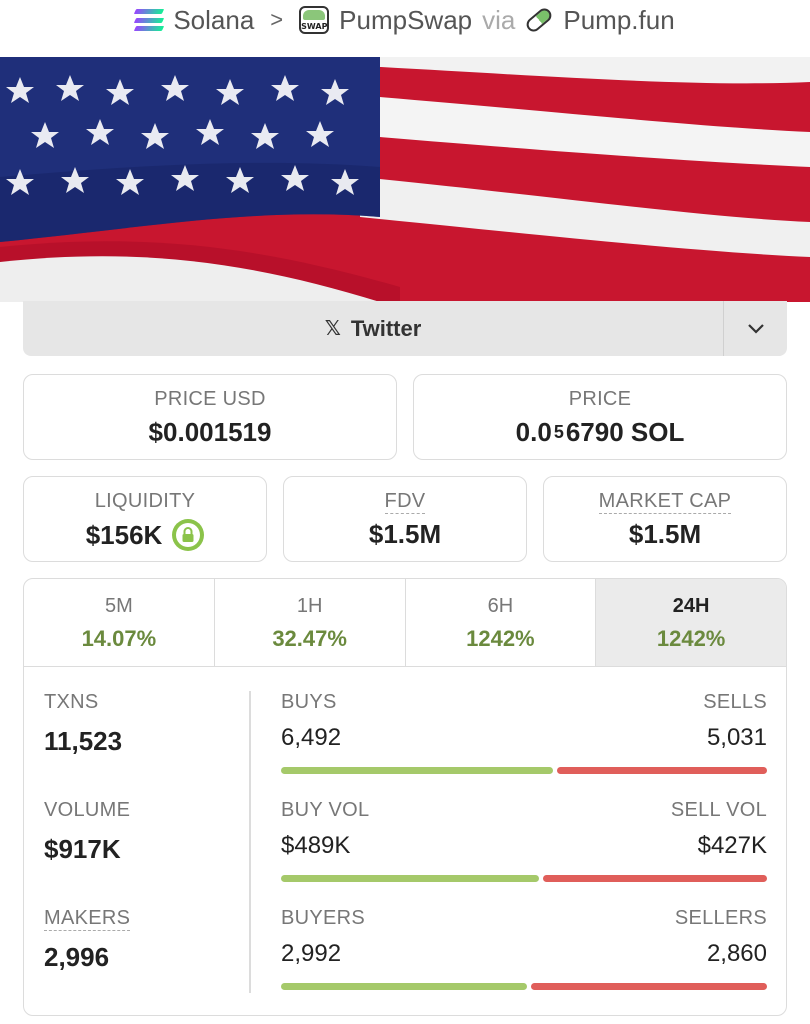 This screenshot has height=1024, width=810. What do you see at coordinates (144, 745) in the screenshot?
I see `txns-metric: TXNS 11,523` at bounding box center [144, 745].